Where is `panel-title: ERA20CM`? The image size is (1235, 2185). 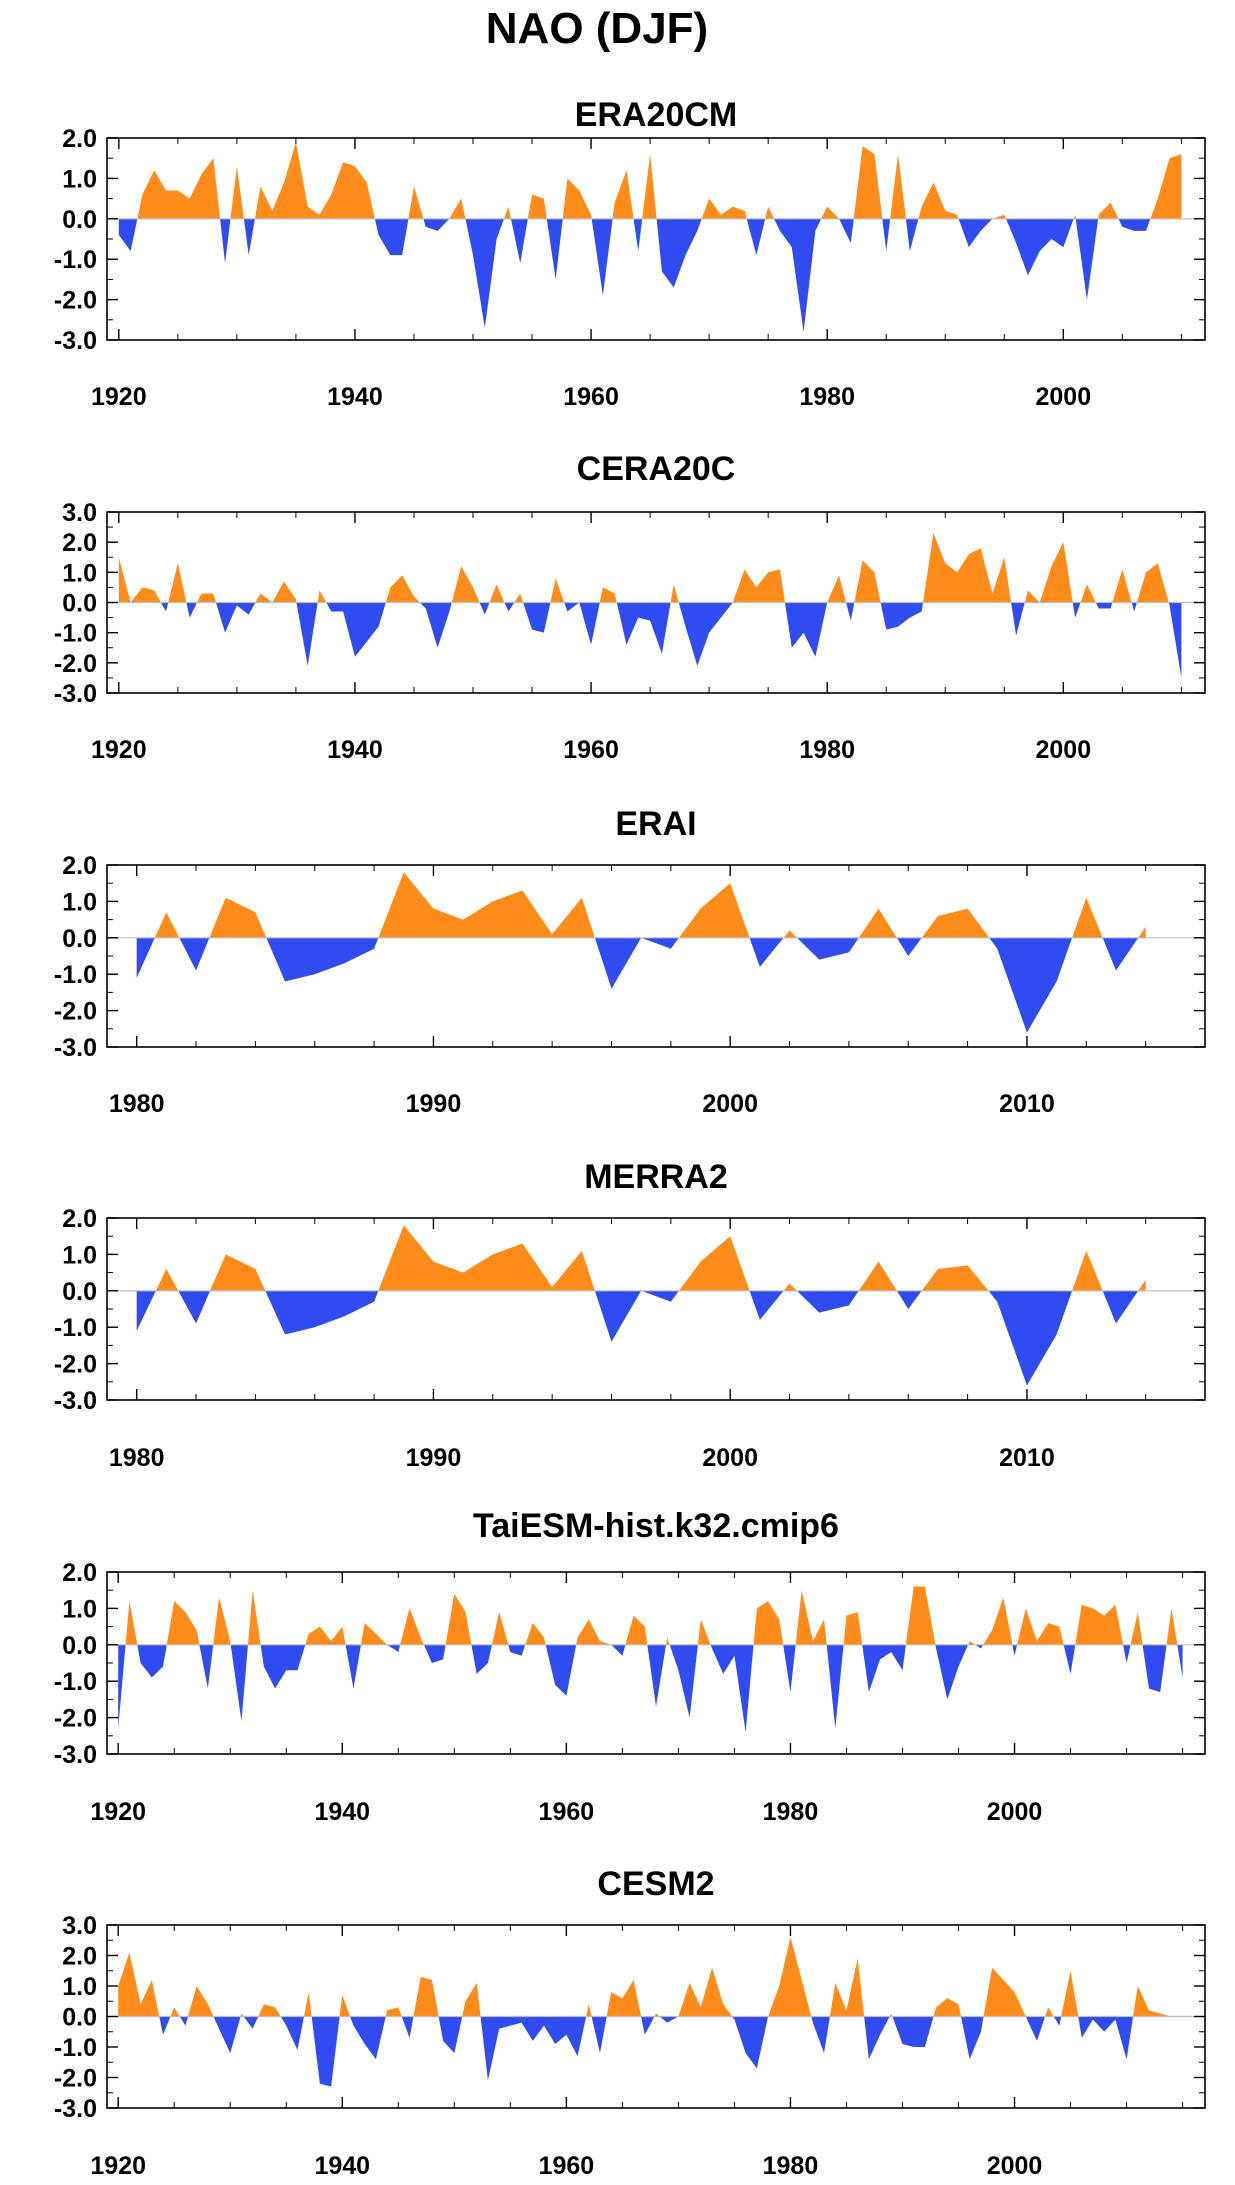
panel-title: ERA20CM is located at coordinates (656, 115).